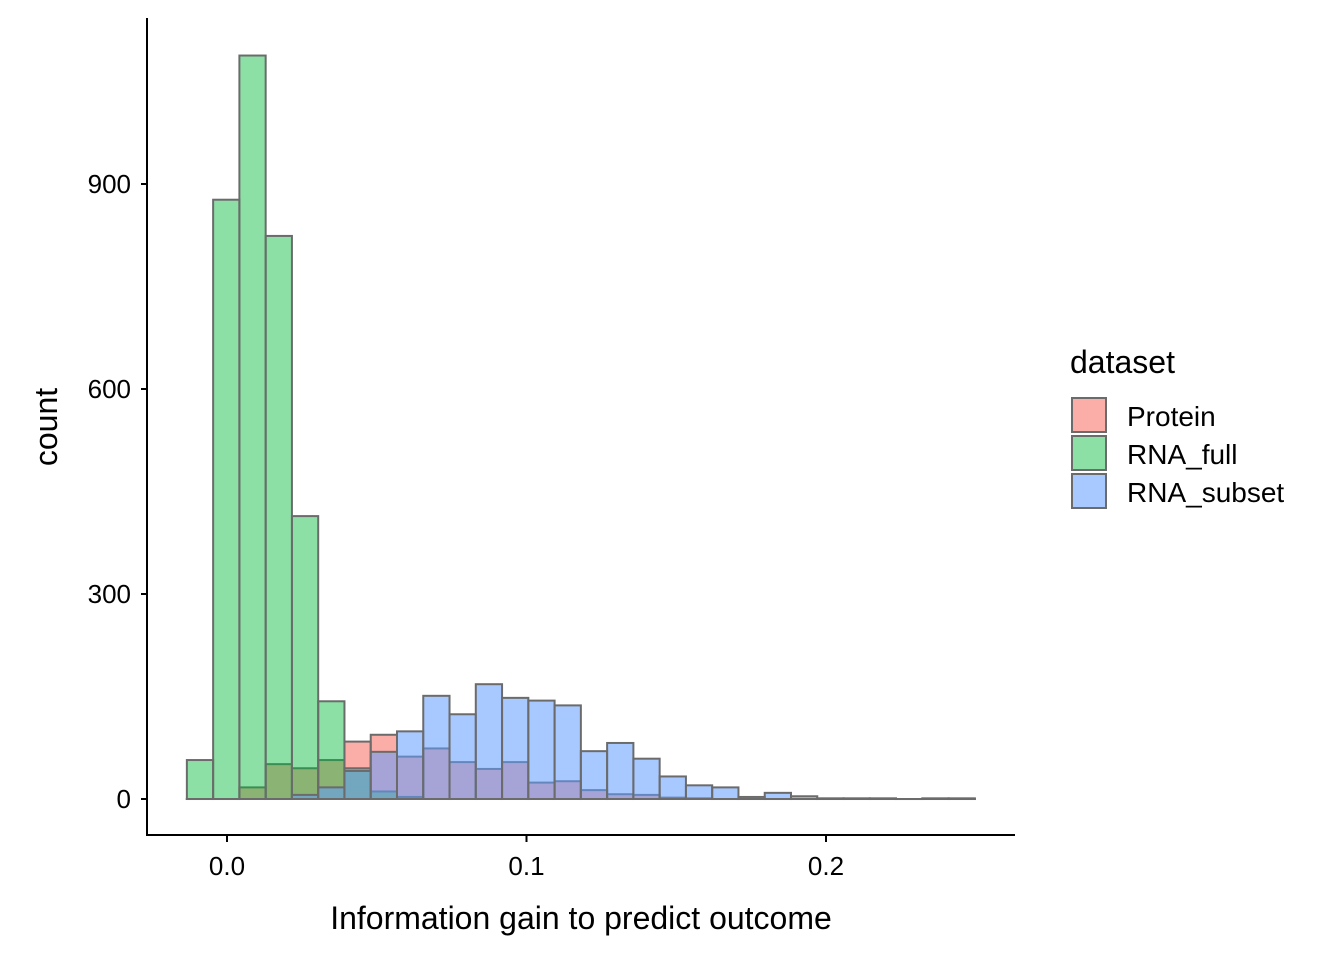  I want to click on legend-label: RNA_full, so click(1182, 454).